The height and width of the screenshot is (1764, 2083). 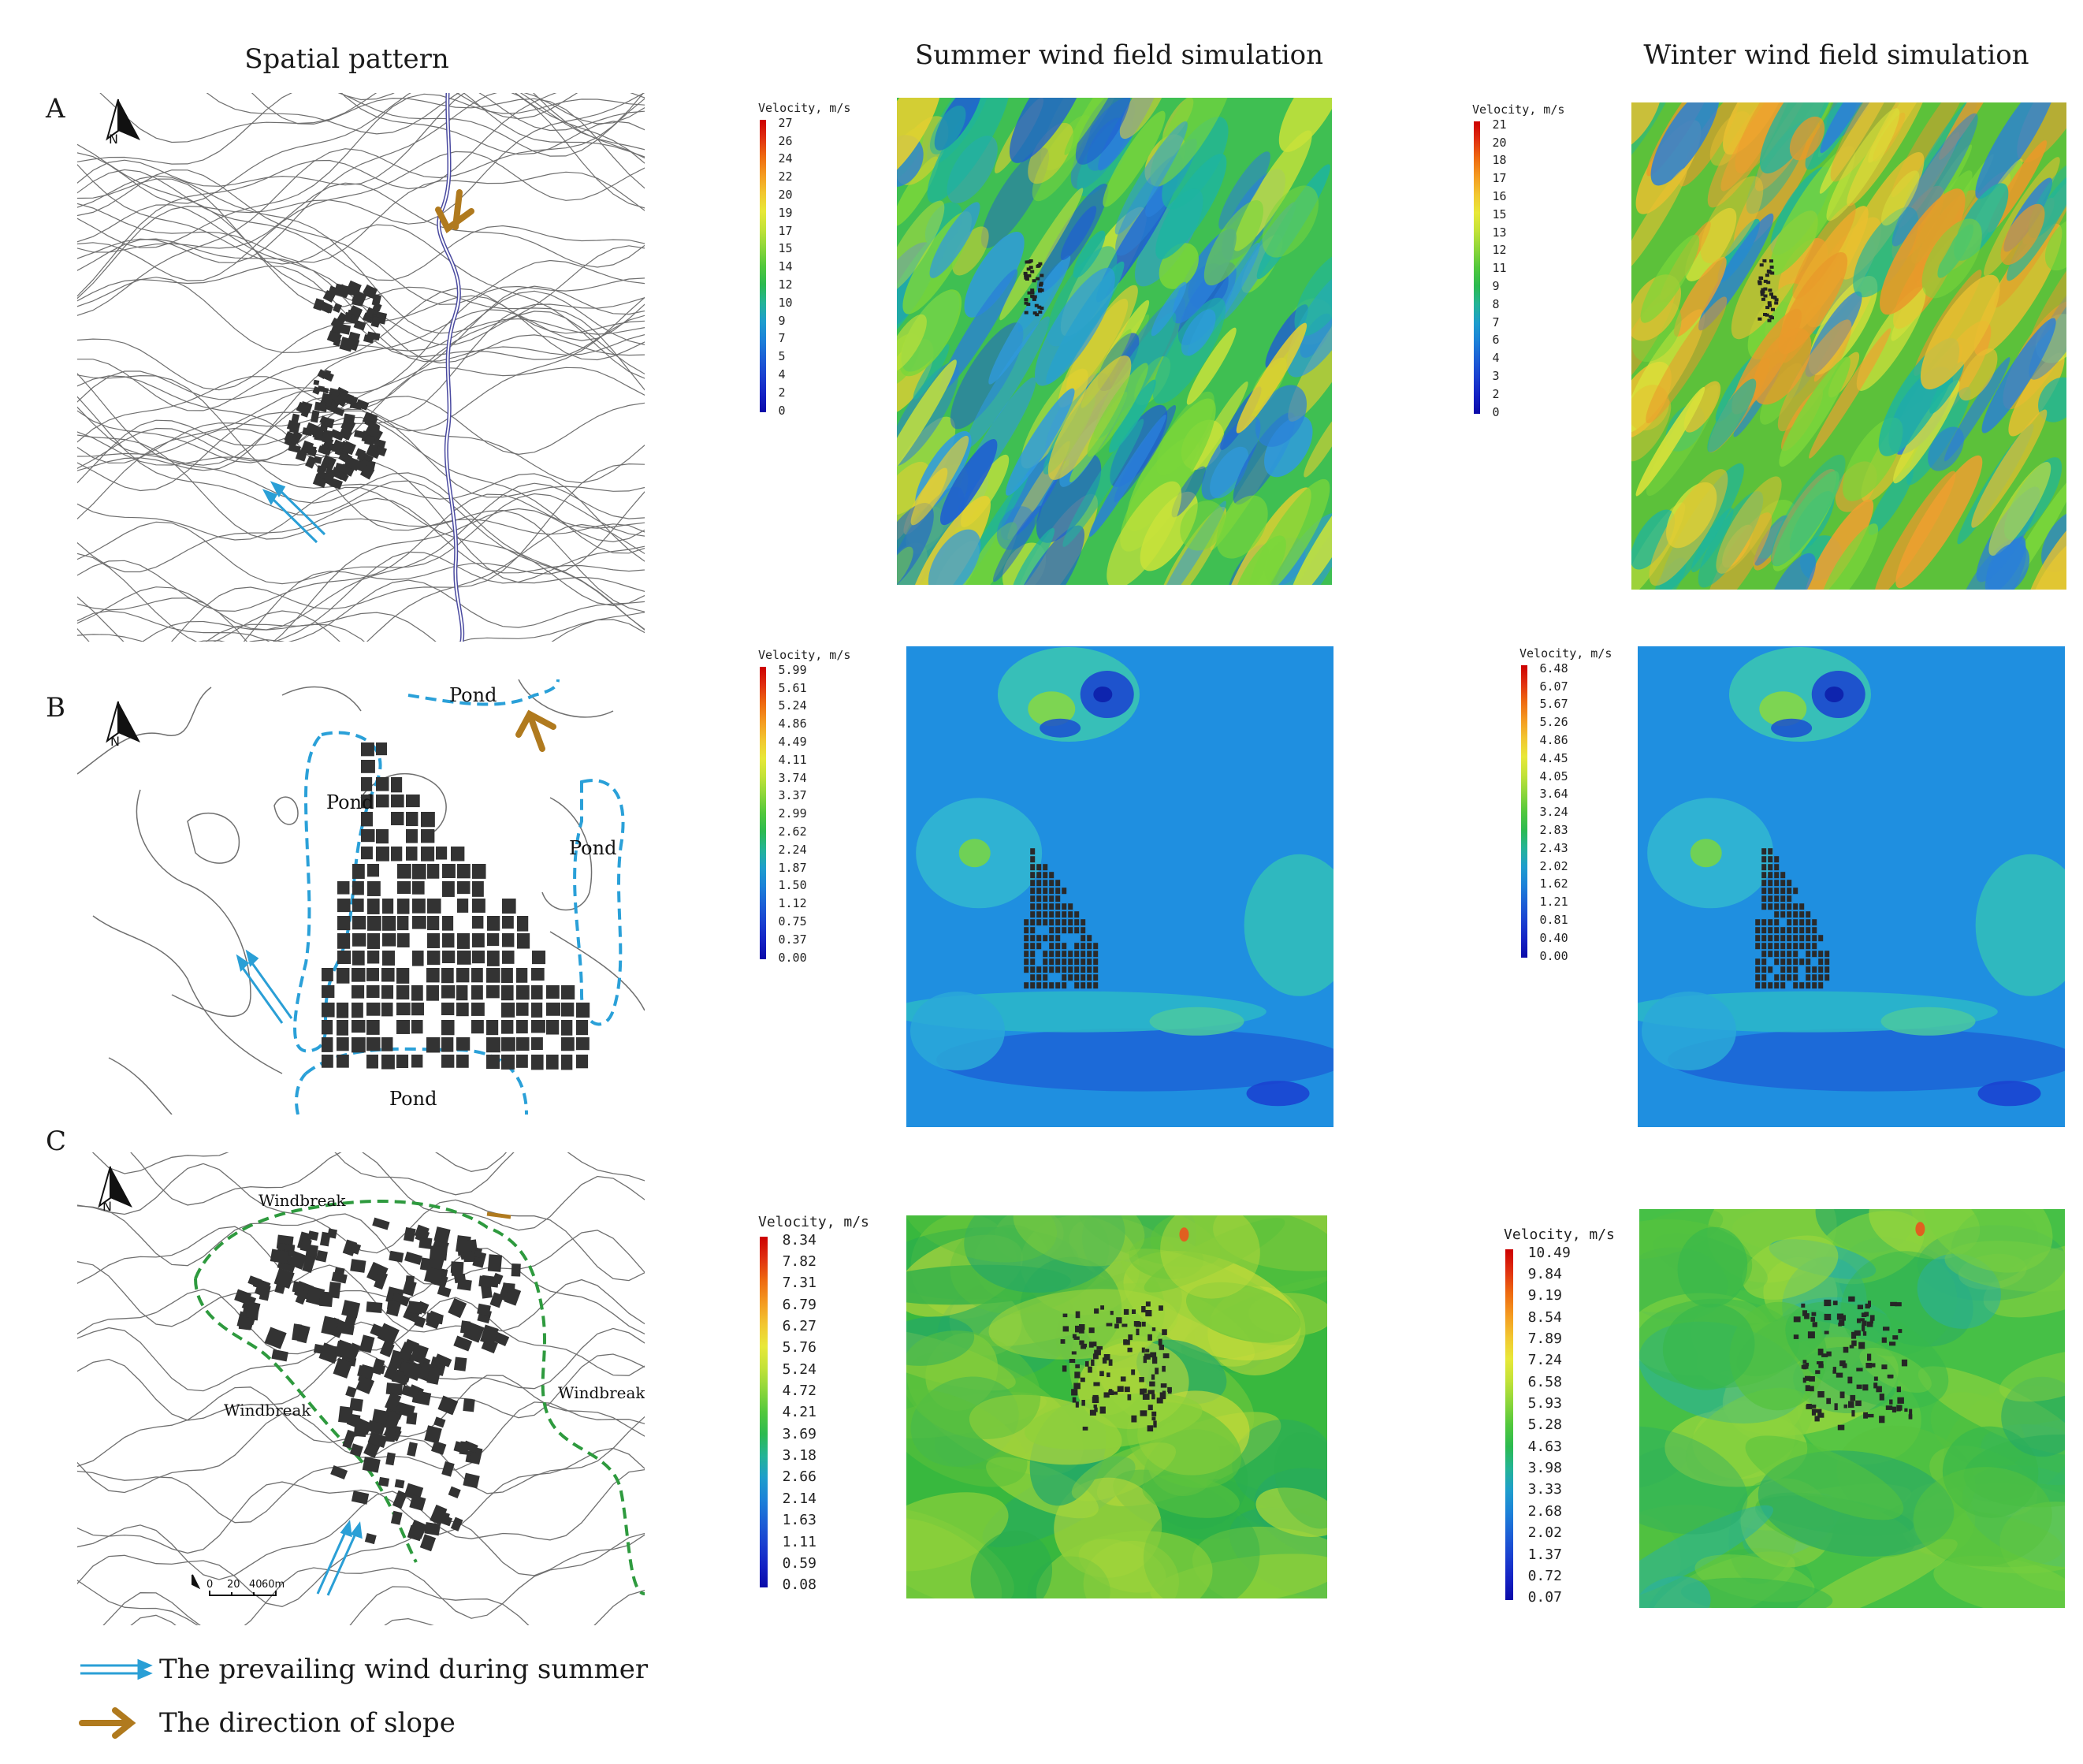 What do you see at coordinates (786, 302) in the screenshot?
I see `legend-tick: 10` at bounding box center [786, 302].